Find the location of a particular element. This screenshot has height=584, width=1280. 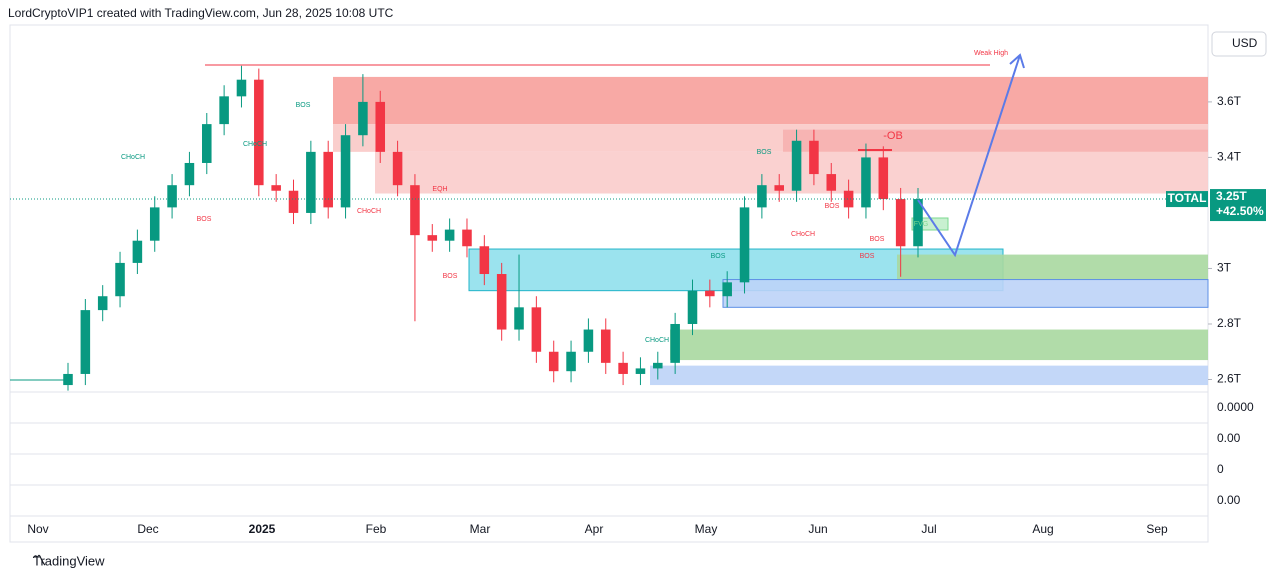

projection-head is located at coordinates (1017, 61).